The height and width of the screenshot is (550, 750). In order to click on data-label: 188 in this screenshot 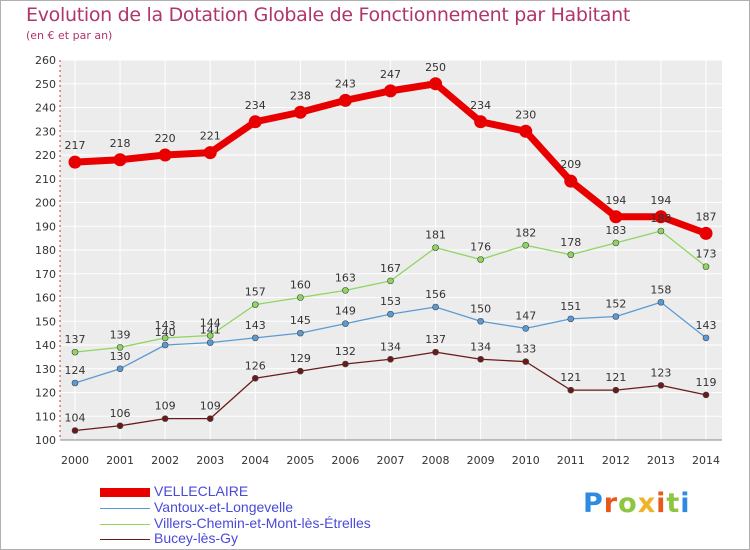, I will do `click(660, 218)`.